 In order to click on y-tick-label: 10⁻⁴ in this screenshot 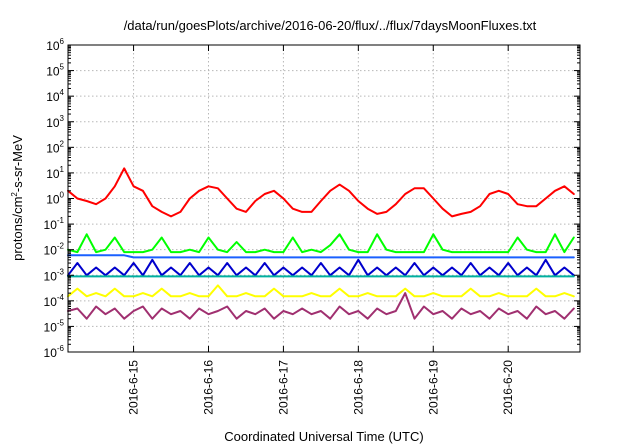, I will do `click(54, 301)`.